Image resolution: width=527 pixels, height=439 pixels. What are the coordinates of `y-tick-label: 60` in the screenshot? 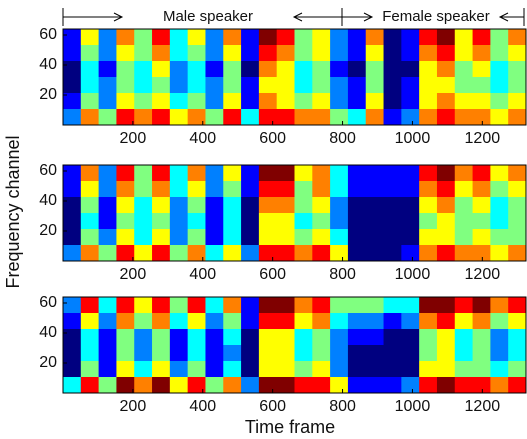 It's located at (48, 170).